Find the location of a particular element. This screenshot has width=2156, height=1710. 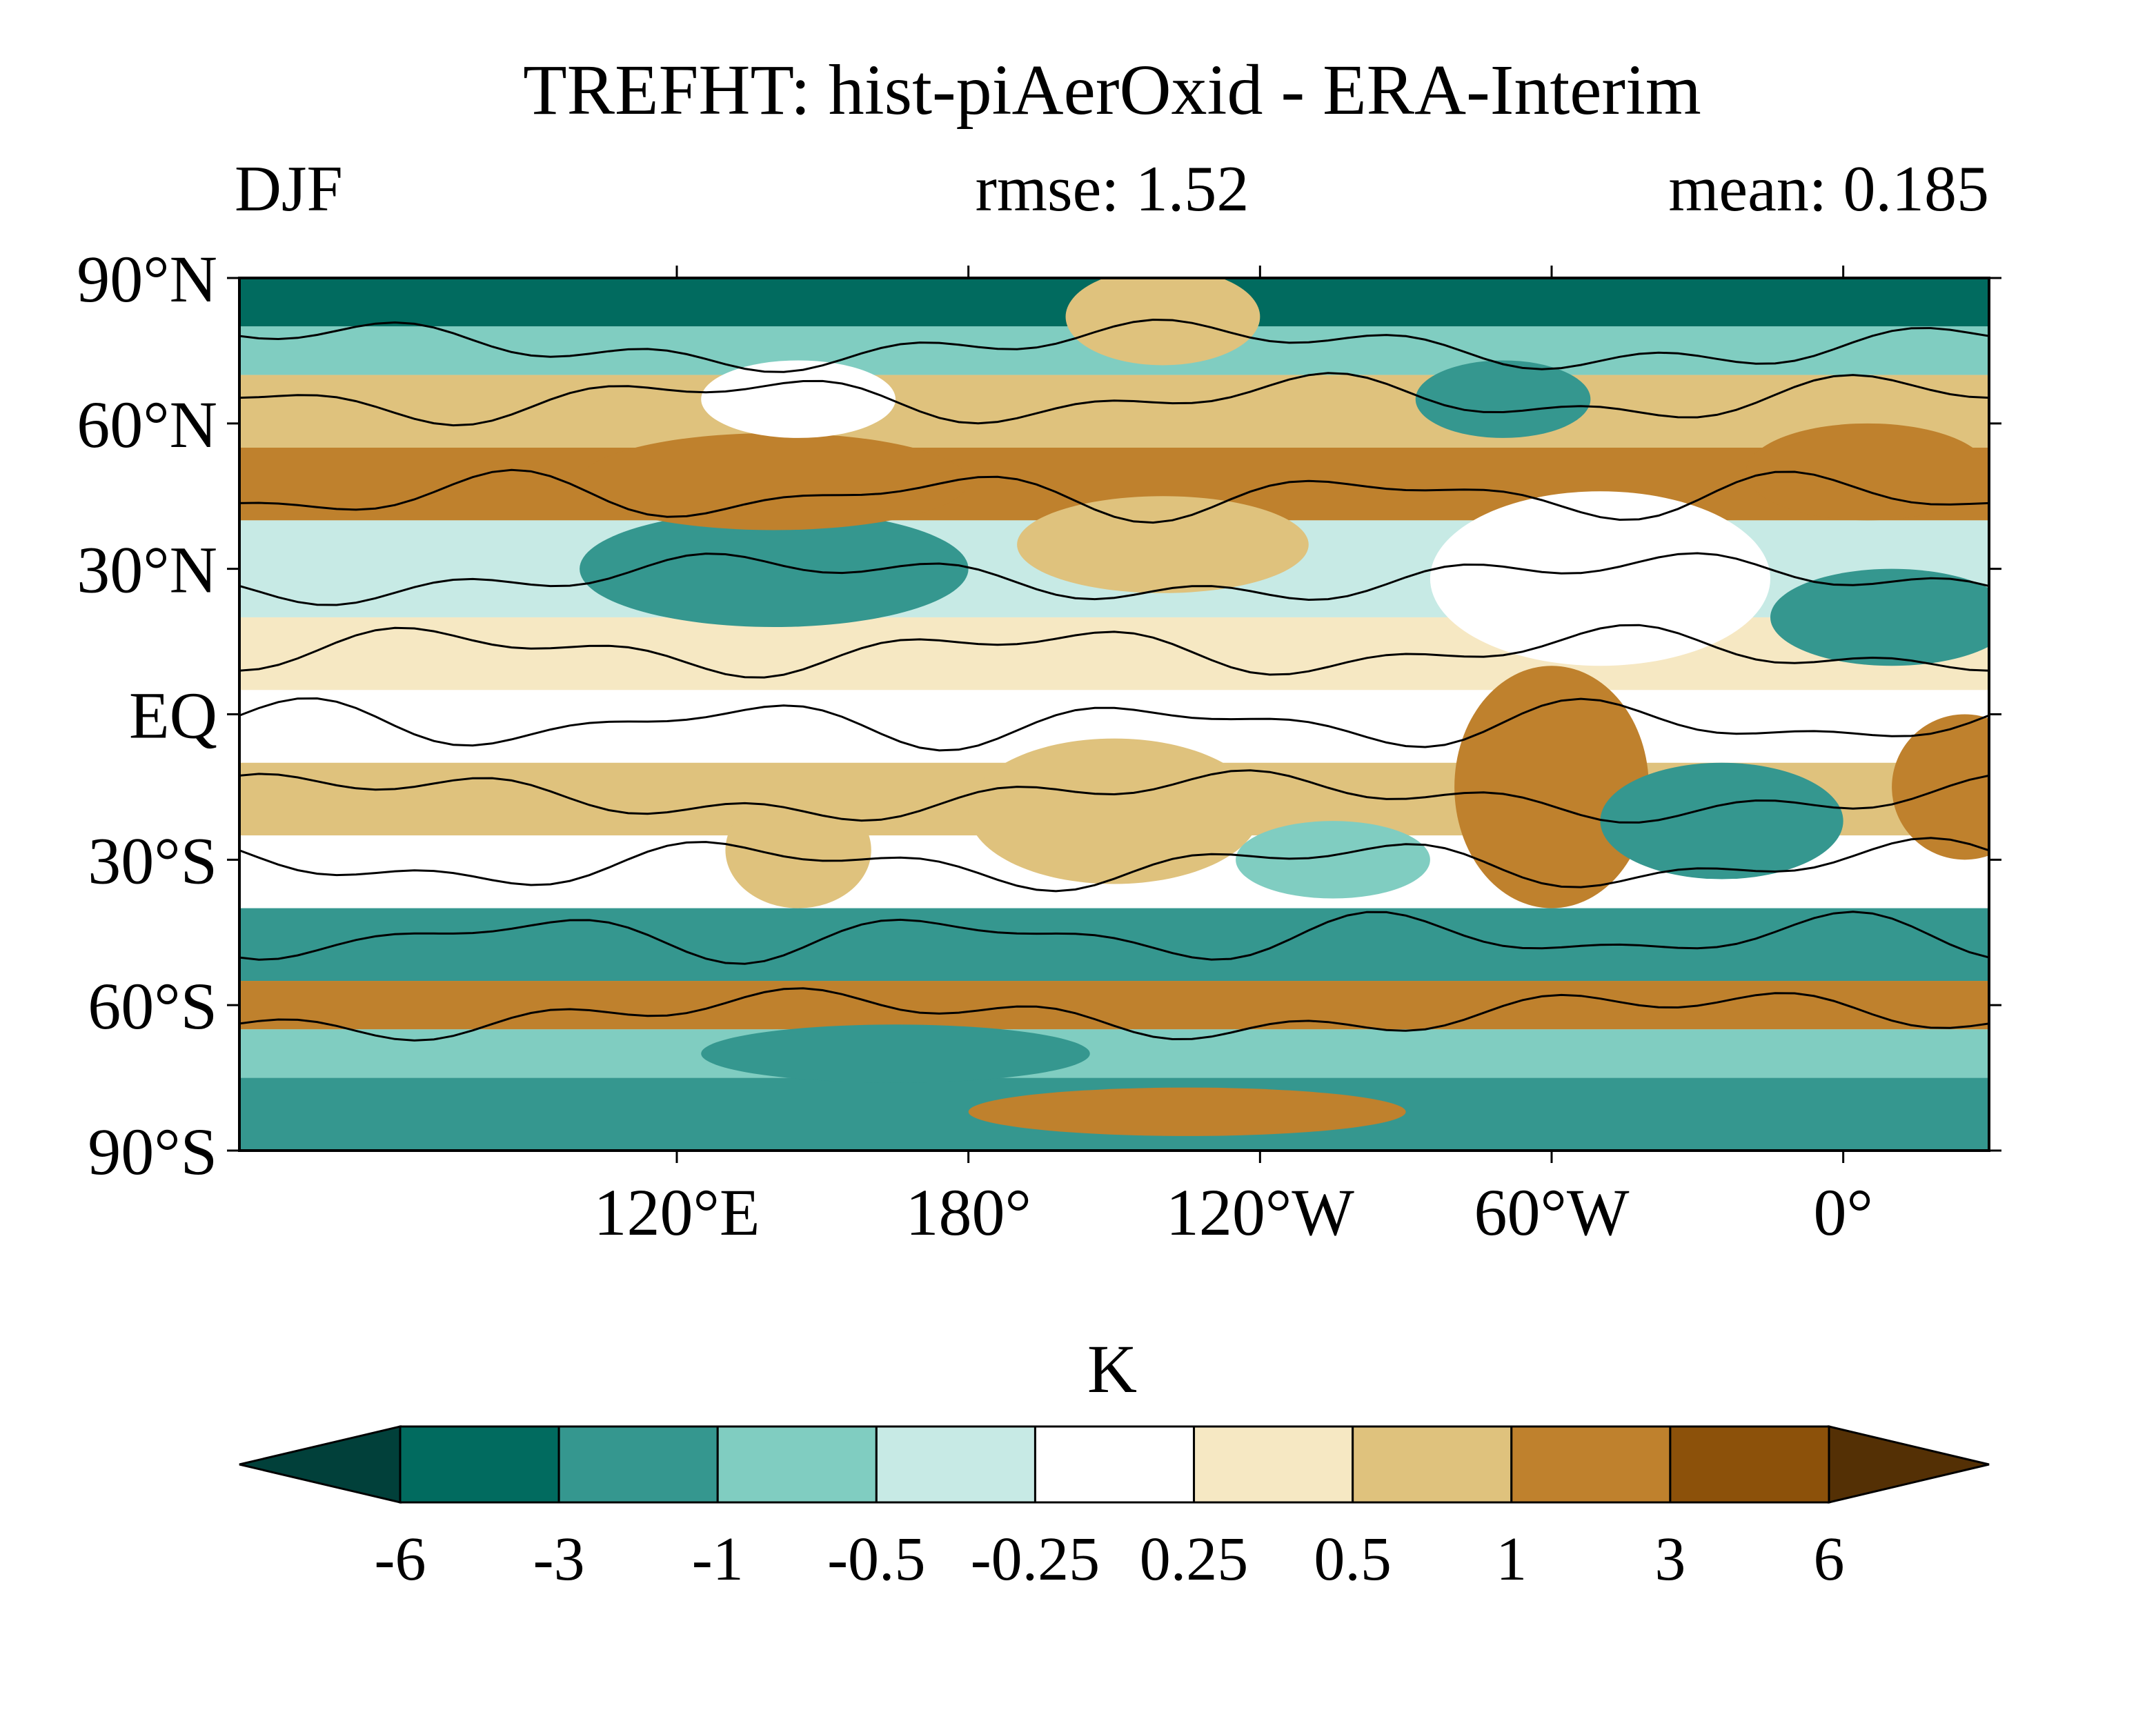

y-tick-label-6: 90°S is located at coordinates (152, 1152).